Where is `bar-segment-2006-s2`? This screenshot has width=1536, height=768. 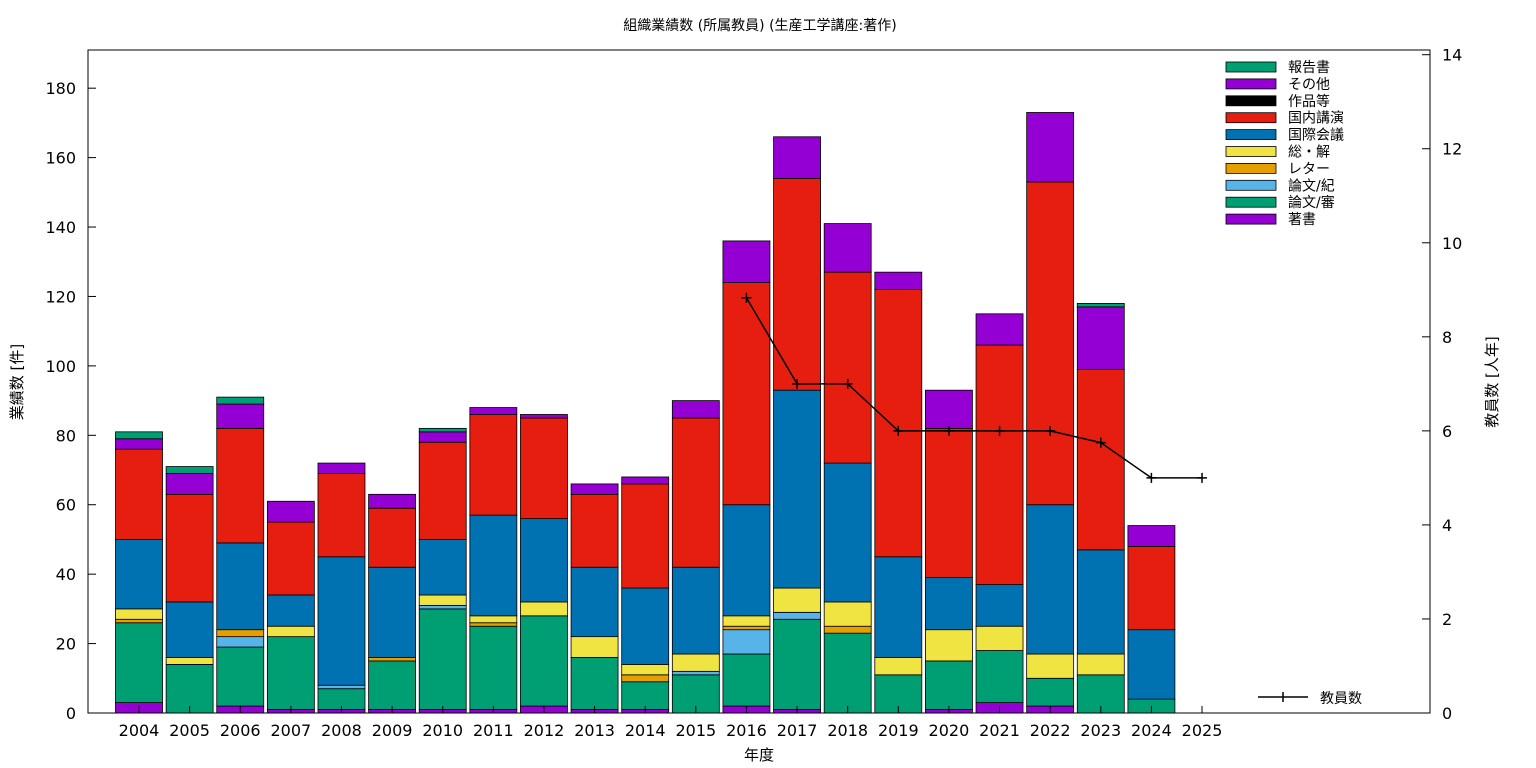
bar-segment-2006-s2 is located at coordinates (240, 642).